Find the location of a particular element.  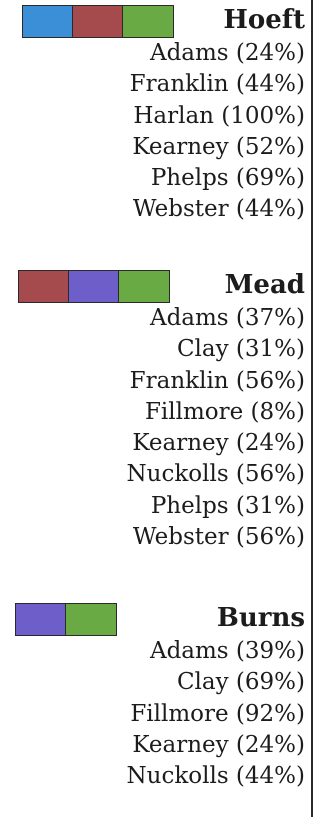

county-entry: Clay (69%) is located at coordinates (240, 682).